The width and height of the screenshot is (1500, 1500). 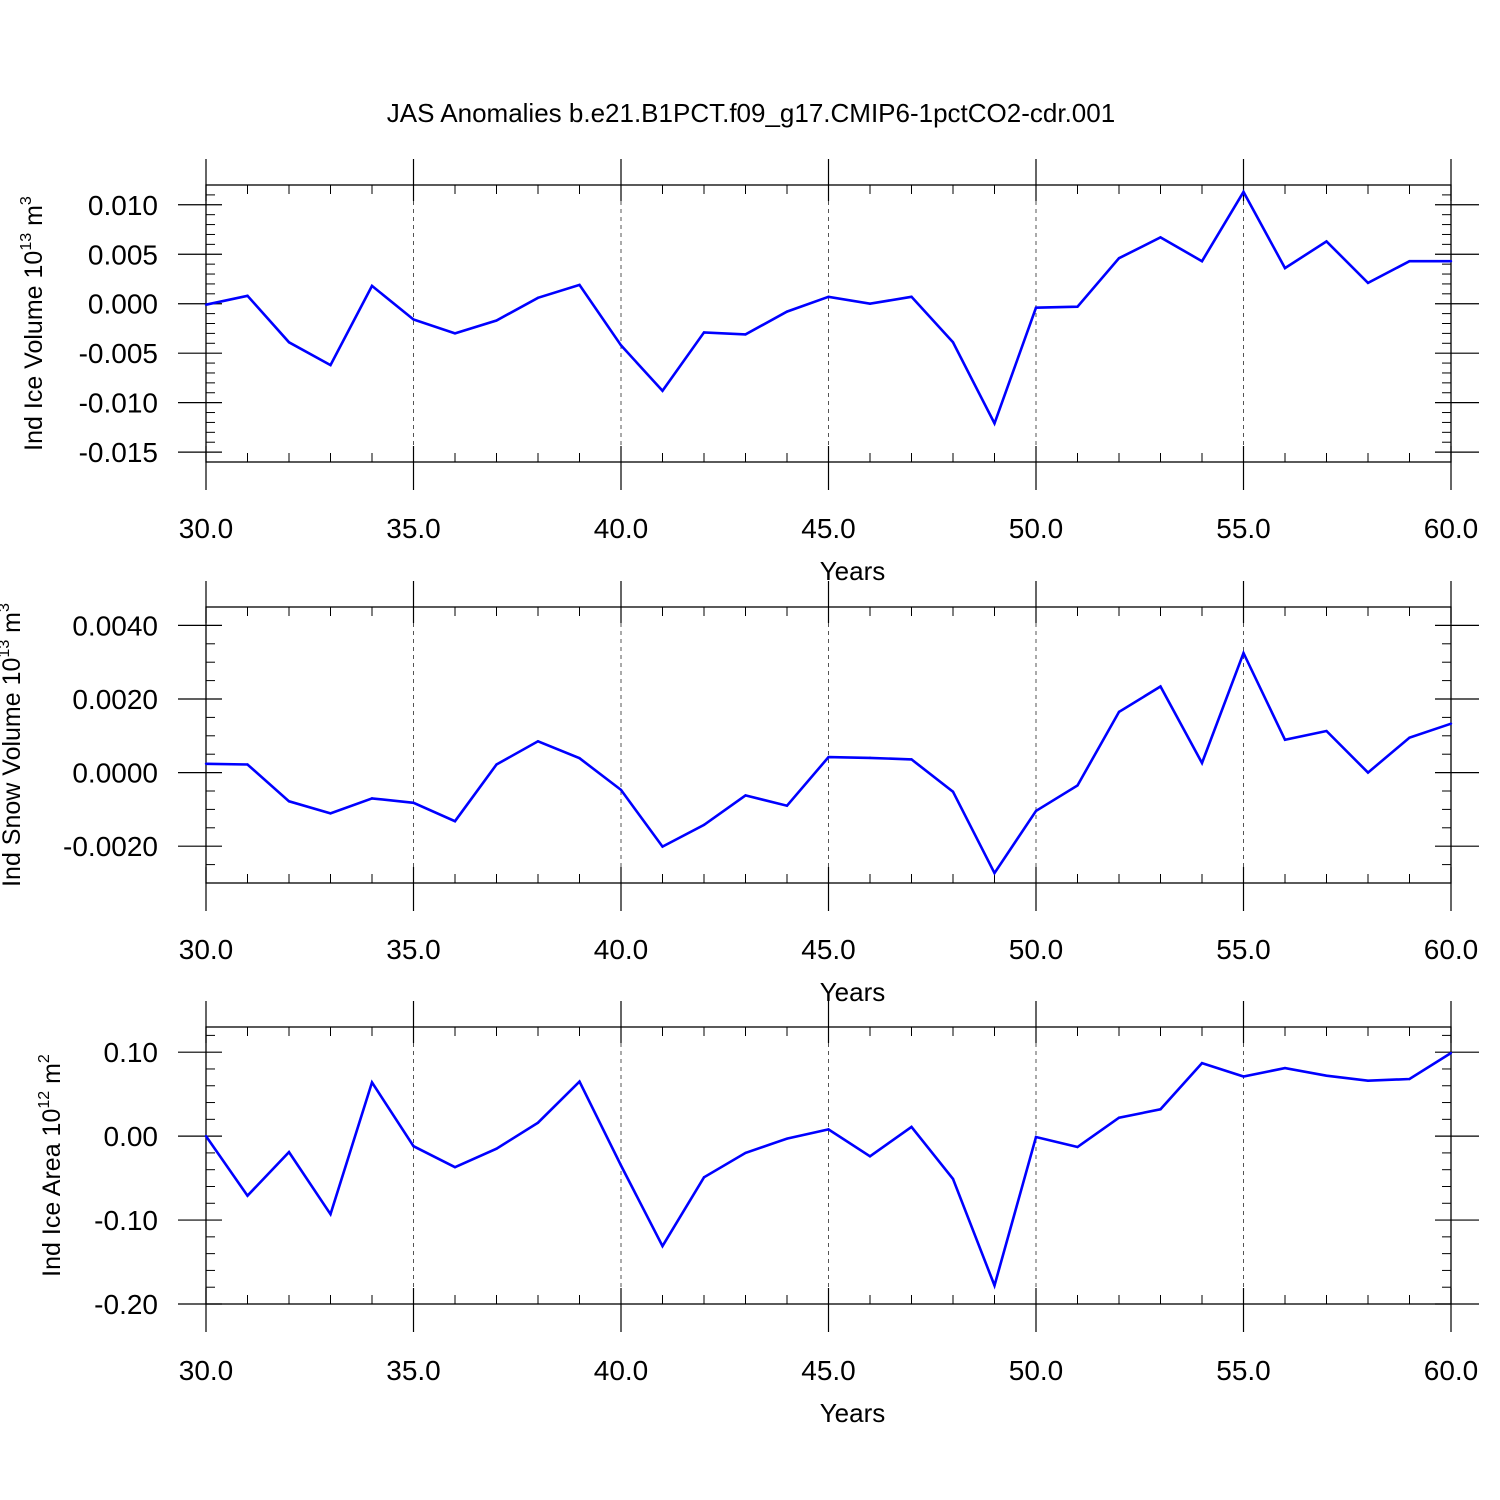 What do you see at coordinates (110, 846) in the screenshot?
I see `y-tick-label: -0.0020` at bounding box center [110, 846].